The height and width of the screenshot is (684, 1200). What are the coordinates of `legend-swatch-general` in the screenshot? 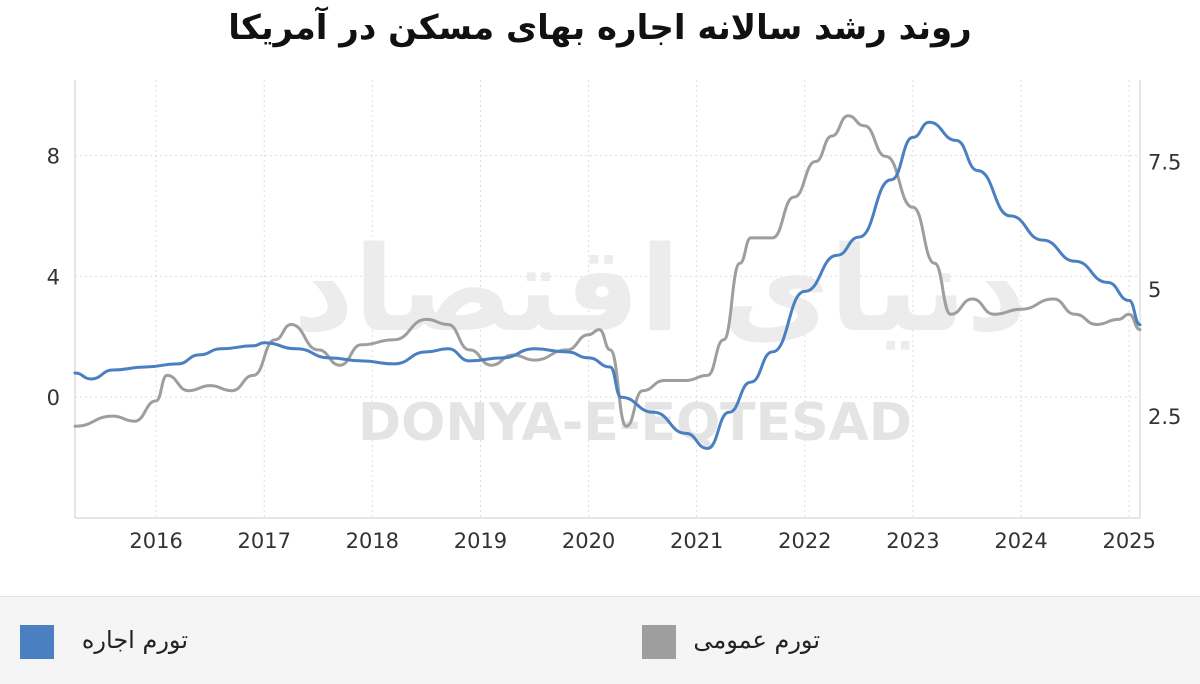 It's located at (659, 642).